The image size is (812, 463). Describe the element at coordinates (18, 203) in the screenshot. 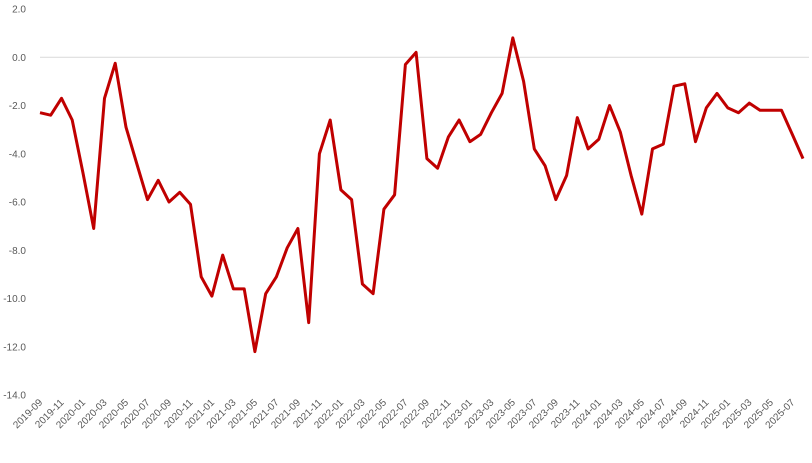

I see `y-tick-label: -6.0` at that location.